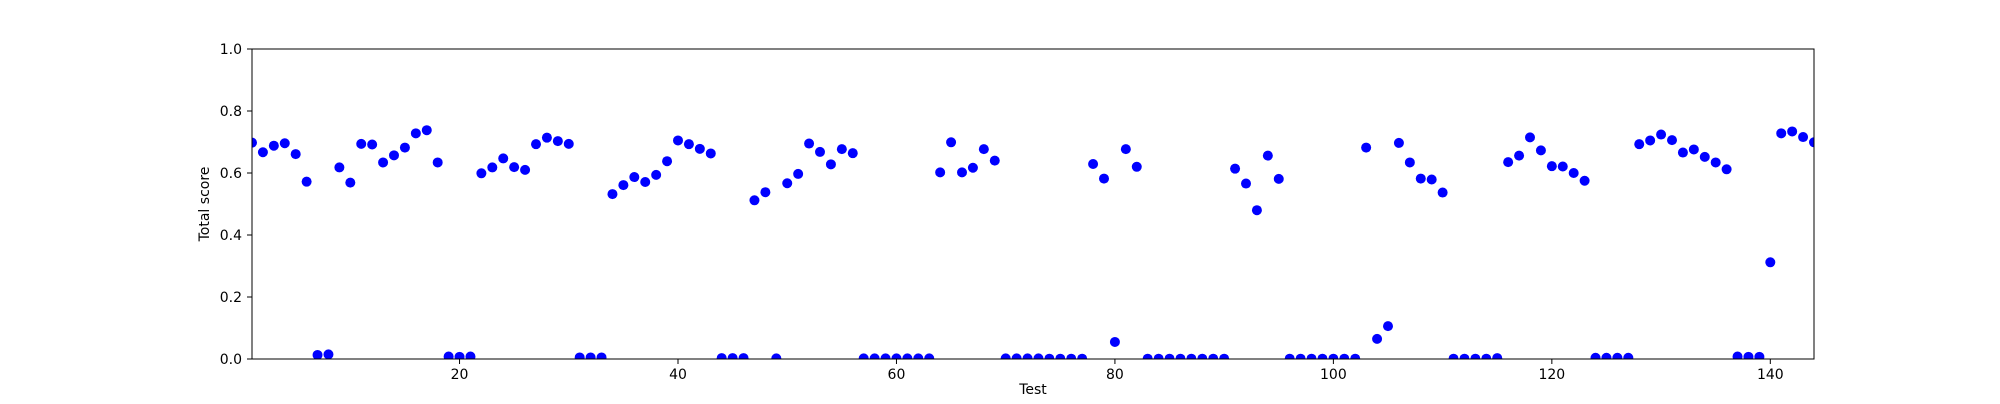  I want to click on x-tick-label: 60, so click(897, 375).